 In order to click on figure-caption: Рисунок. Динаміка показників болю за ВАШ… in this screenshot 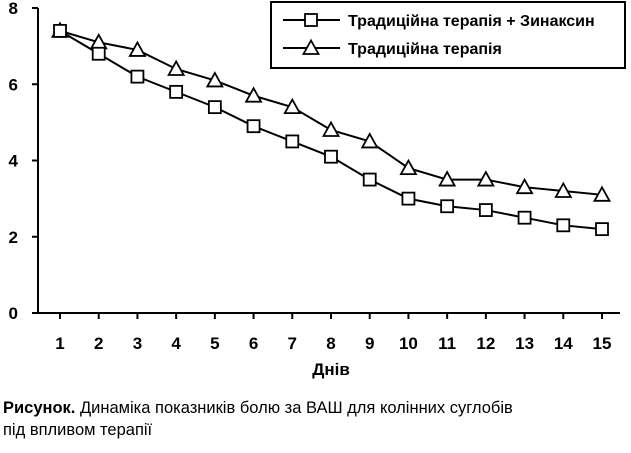, I will do `click(316, 419)`.